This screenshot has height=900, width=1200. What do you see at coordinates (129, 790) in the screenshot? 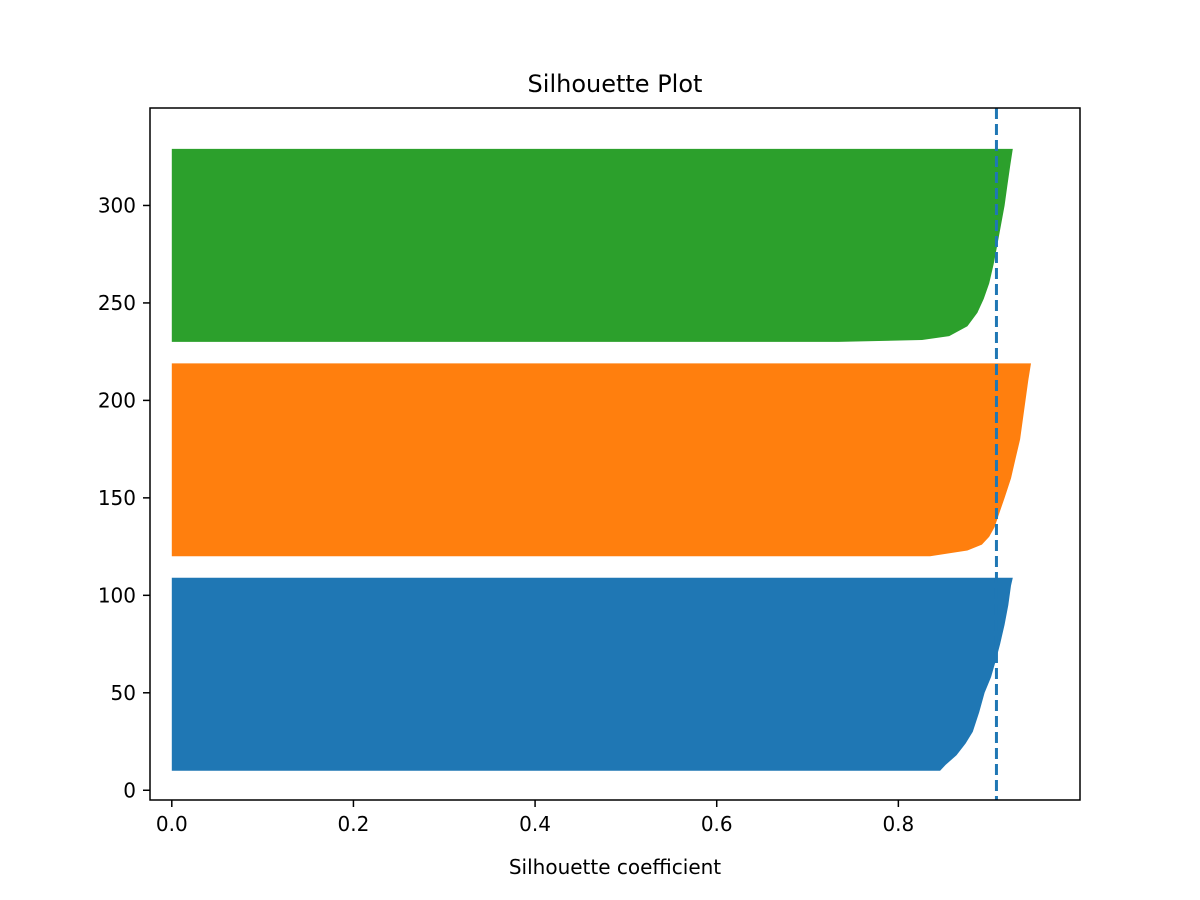
I see `y-tick-label: 0` at bounding box center [129, 790].